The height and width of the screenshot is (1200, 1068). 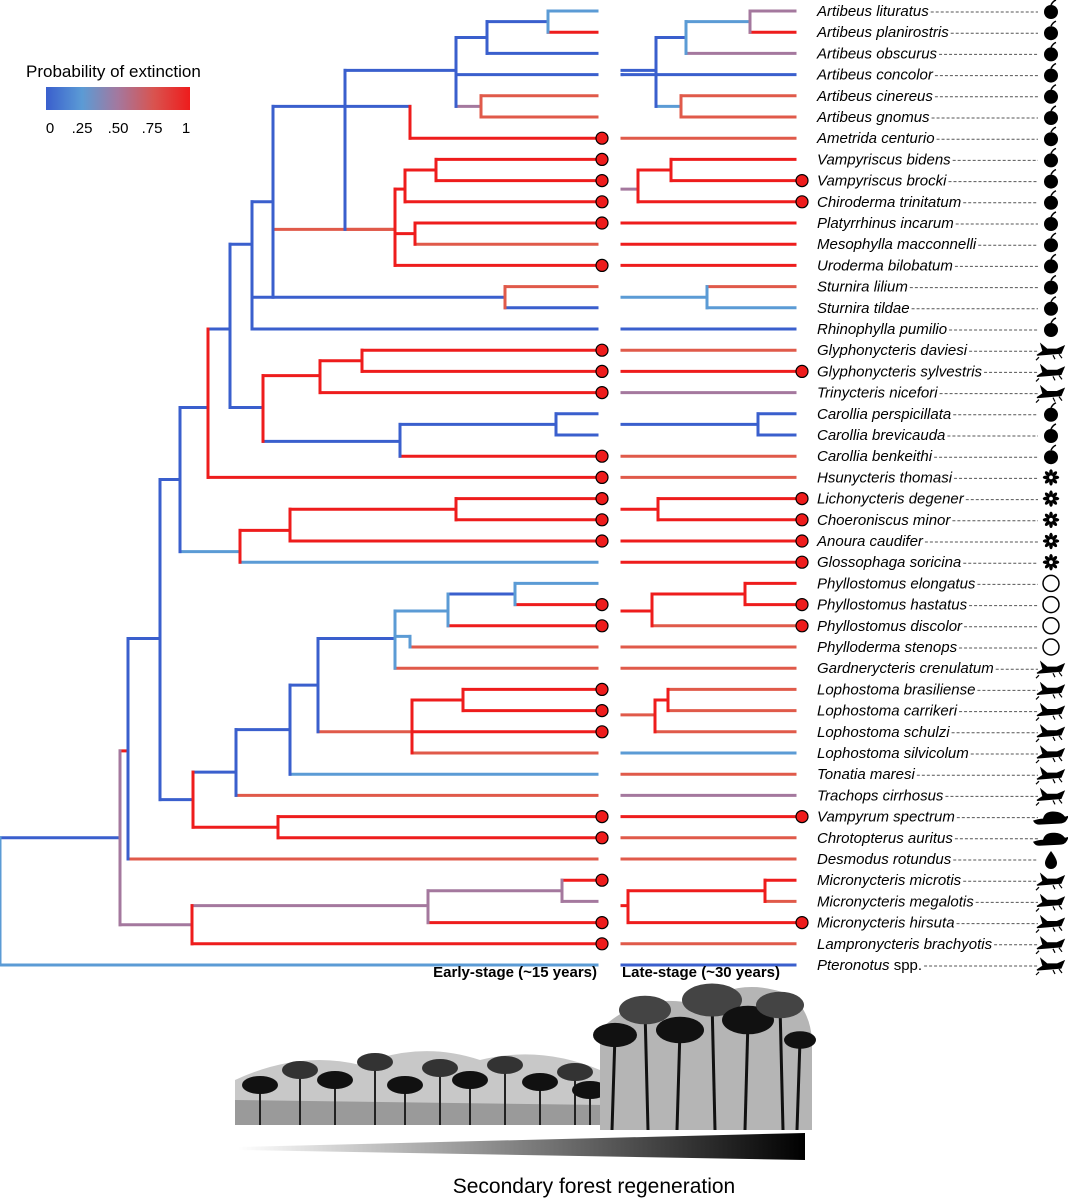 I want to click on species-name: Artibeus obscurus, so click(x=877, y=53).